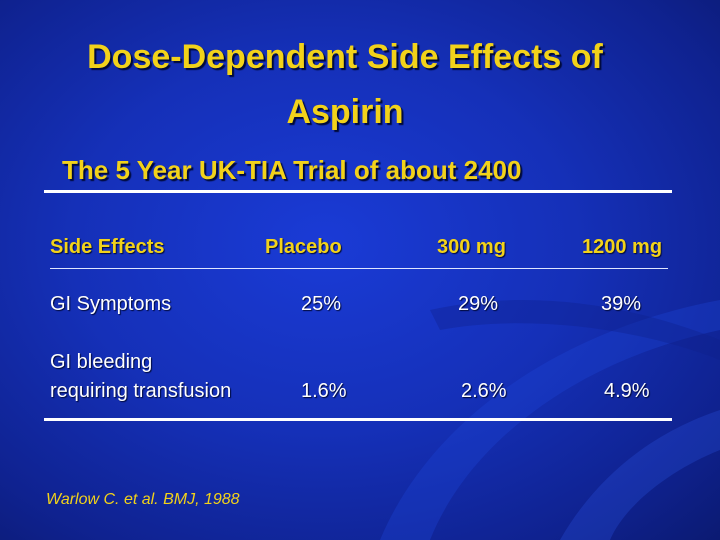 The height and width of the screenshot is (540, 720). I want to click on header-300mg: 300 mg, so click(471, 247).